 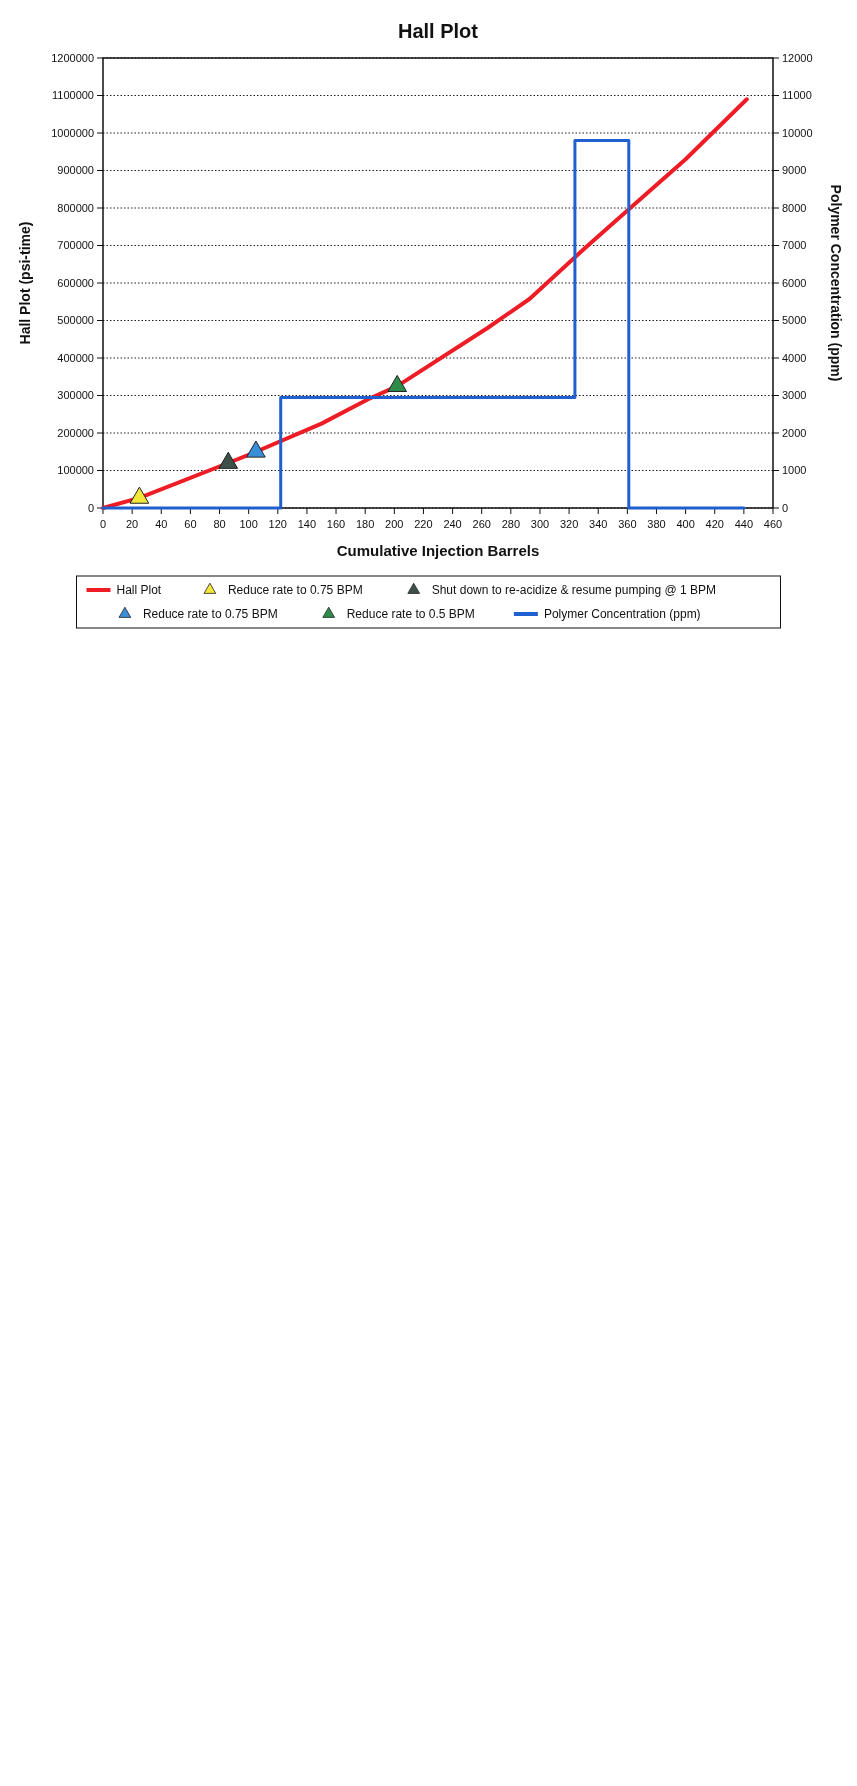 I want to click on x-tick-label: 240, so click(x=452, y=524).